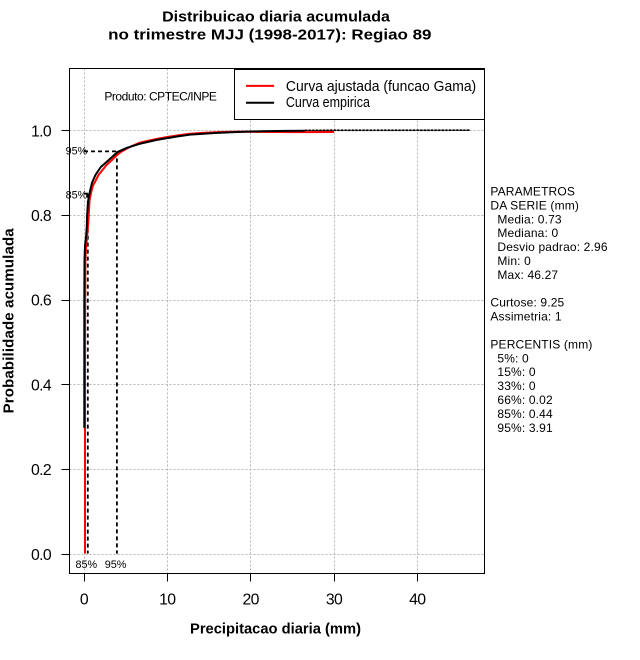 This screenshot has width=640, height=660. I want to click on svg-text: Media: 0.73, so click(529, 219).